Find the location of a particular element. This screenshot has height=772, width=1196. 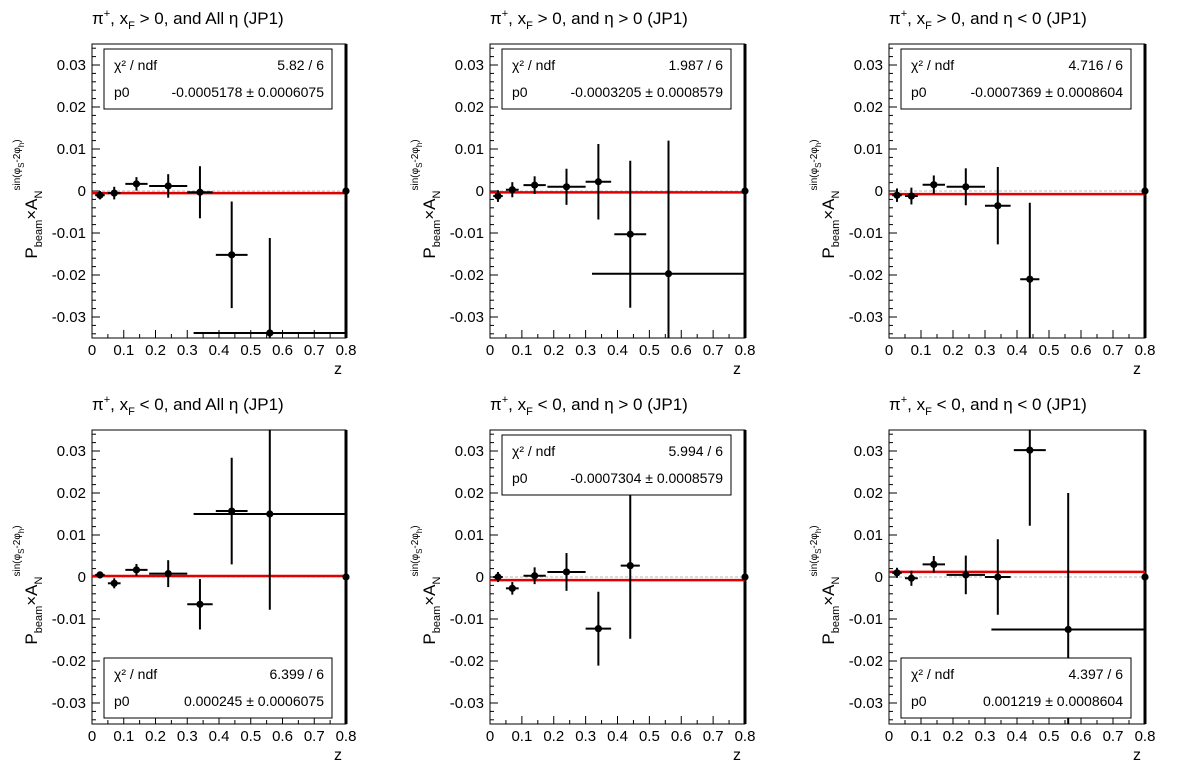

panel-title: π+, xF > 0, and η > 0 (JP1) is located at coordinates (589, 20).